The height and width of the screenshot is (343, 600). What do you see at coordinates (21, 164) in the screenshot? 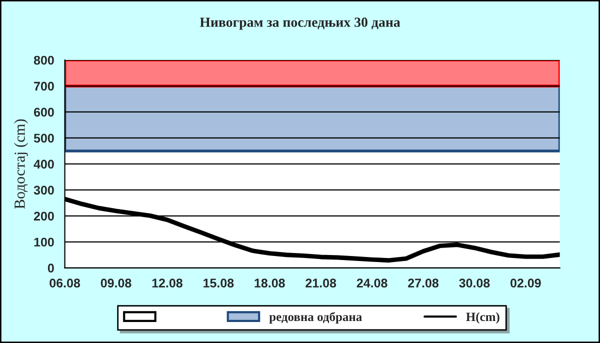
I see `y-axis-title: Водостај (cm)` at bounding box center [21, 164].